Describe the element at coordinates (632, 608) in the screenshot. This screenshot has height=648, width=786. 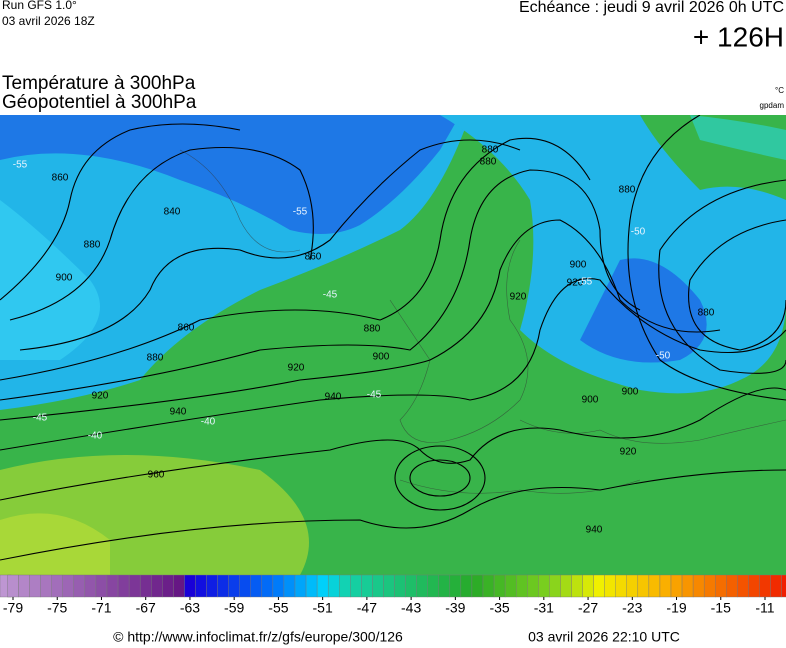
I see `colorbar-label: -23` at that location.